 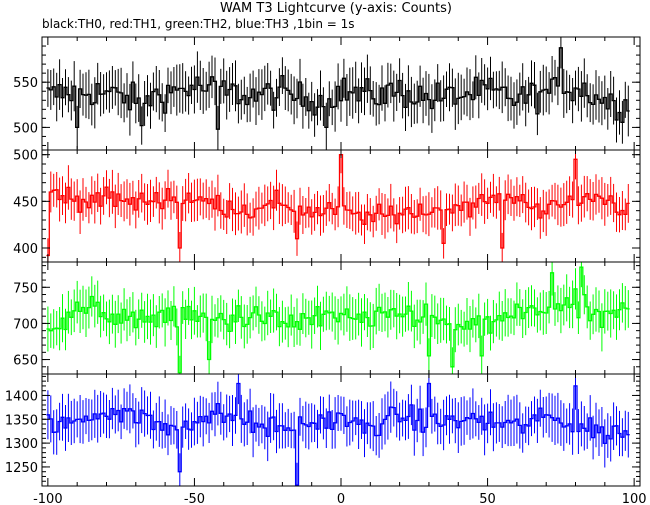 I want to click on x-axis: -100 -50 0 50 100, so click(x=339, y=498).